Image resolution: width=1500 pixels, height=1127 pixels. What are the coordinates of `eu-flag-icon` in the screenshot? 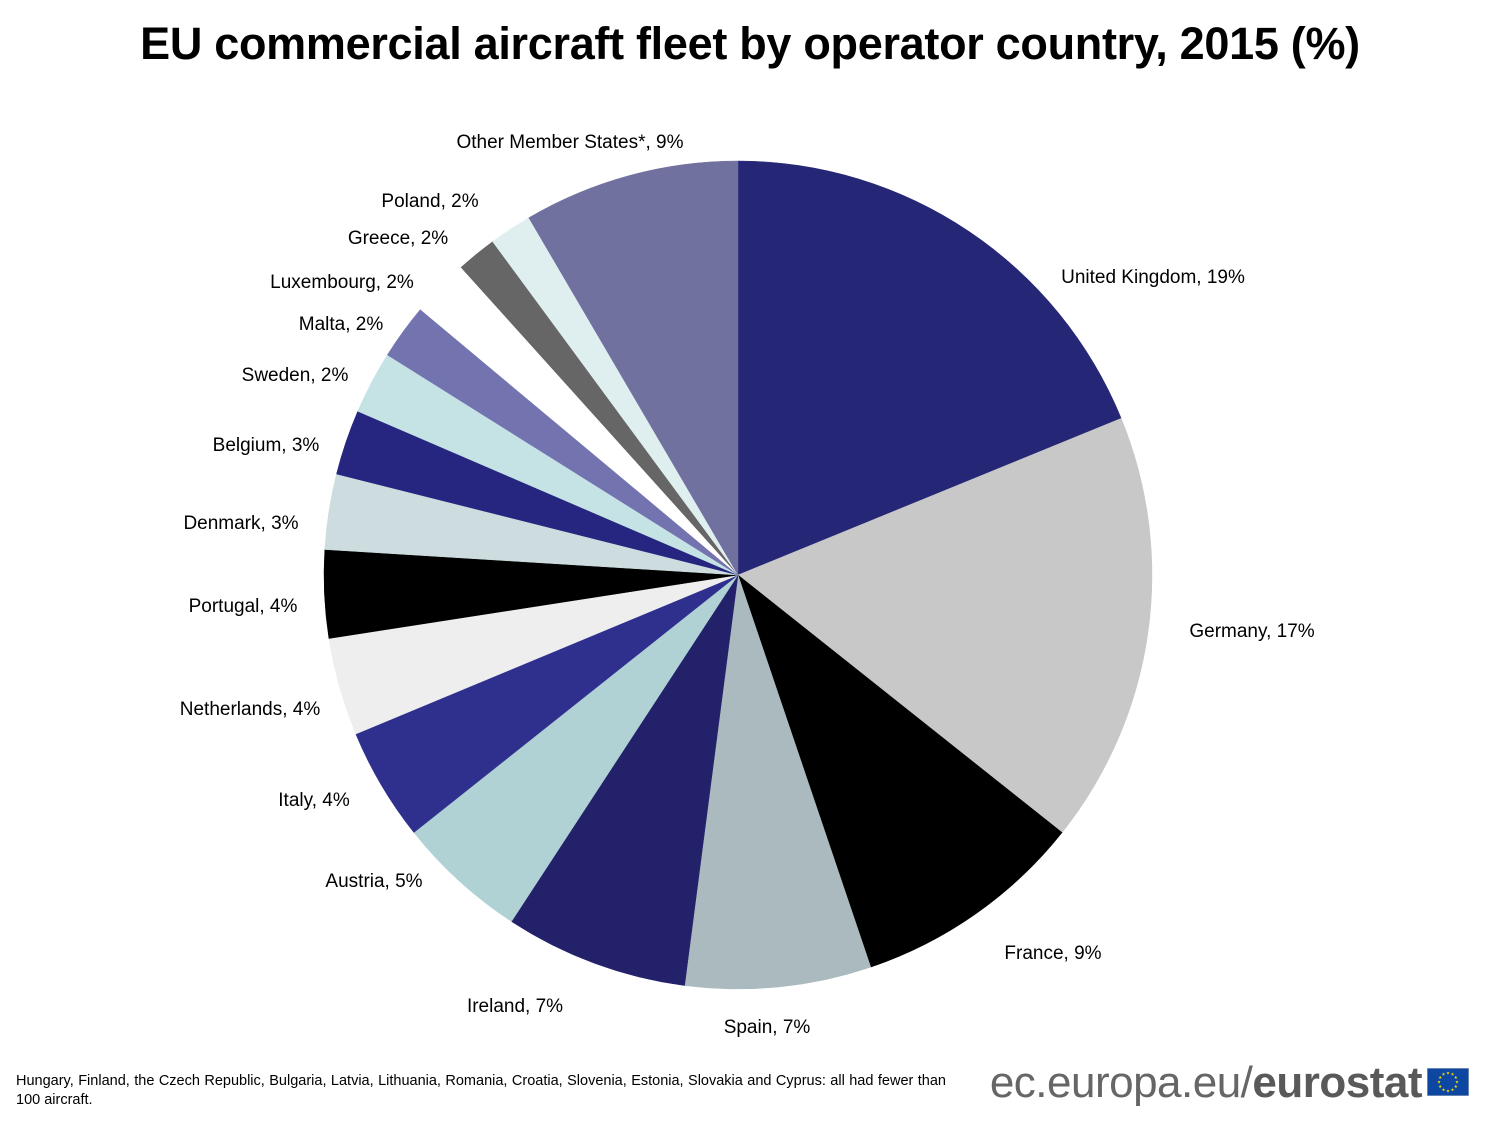 It's located at (1448, 1082).